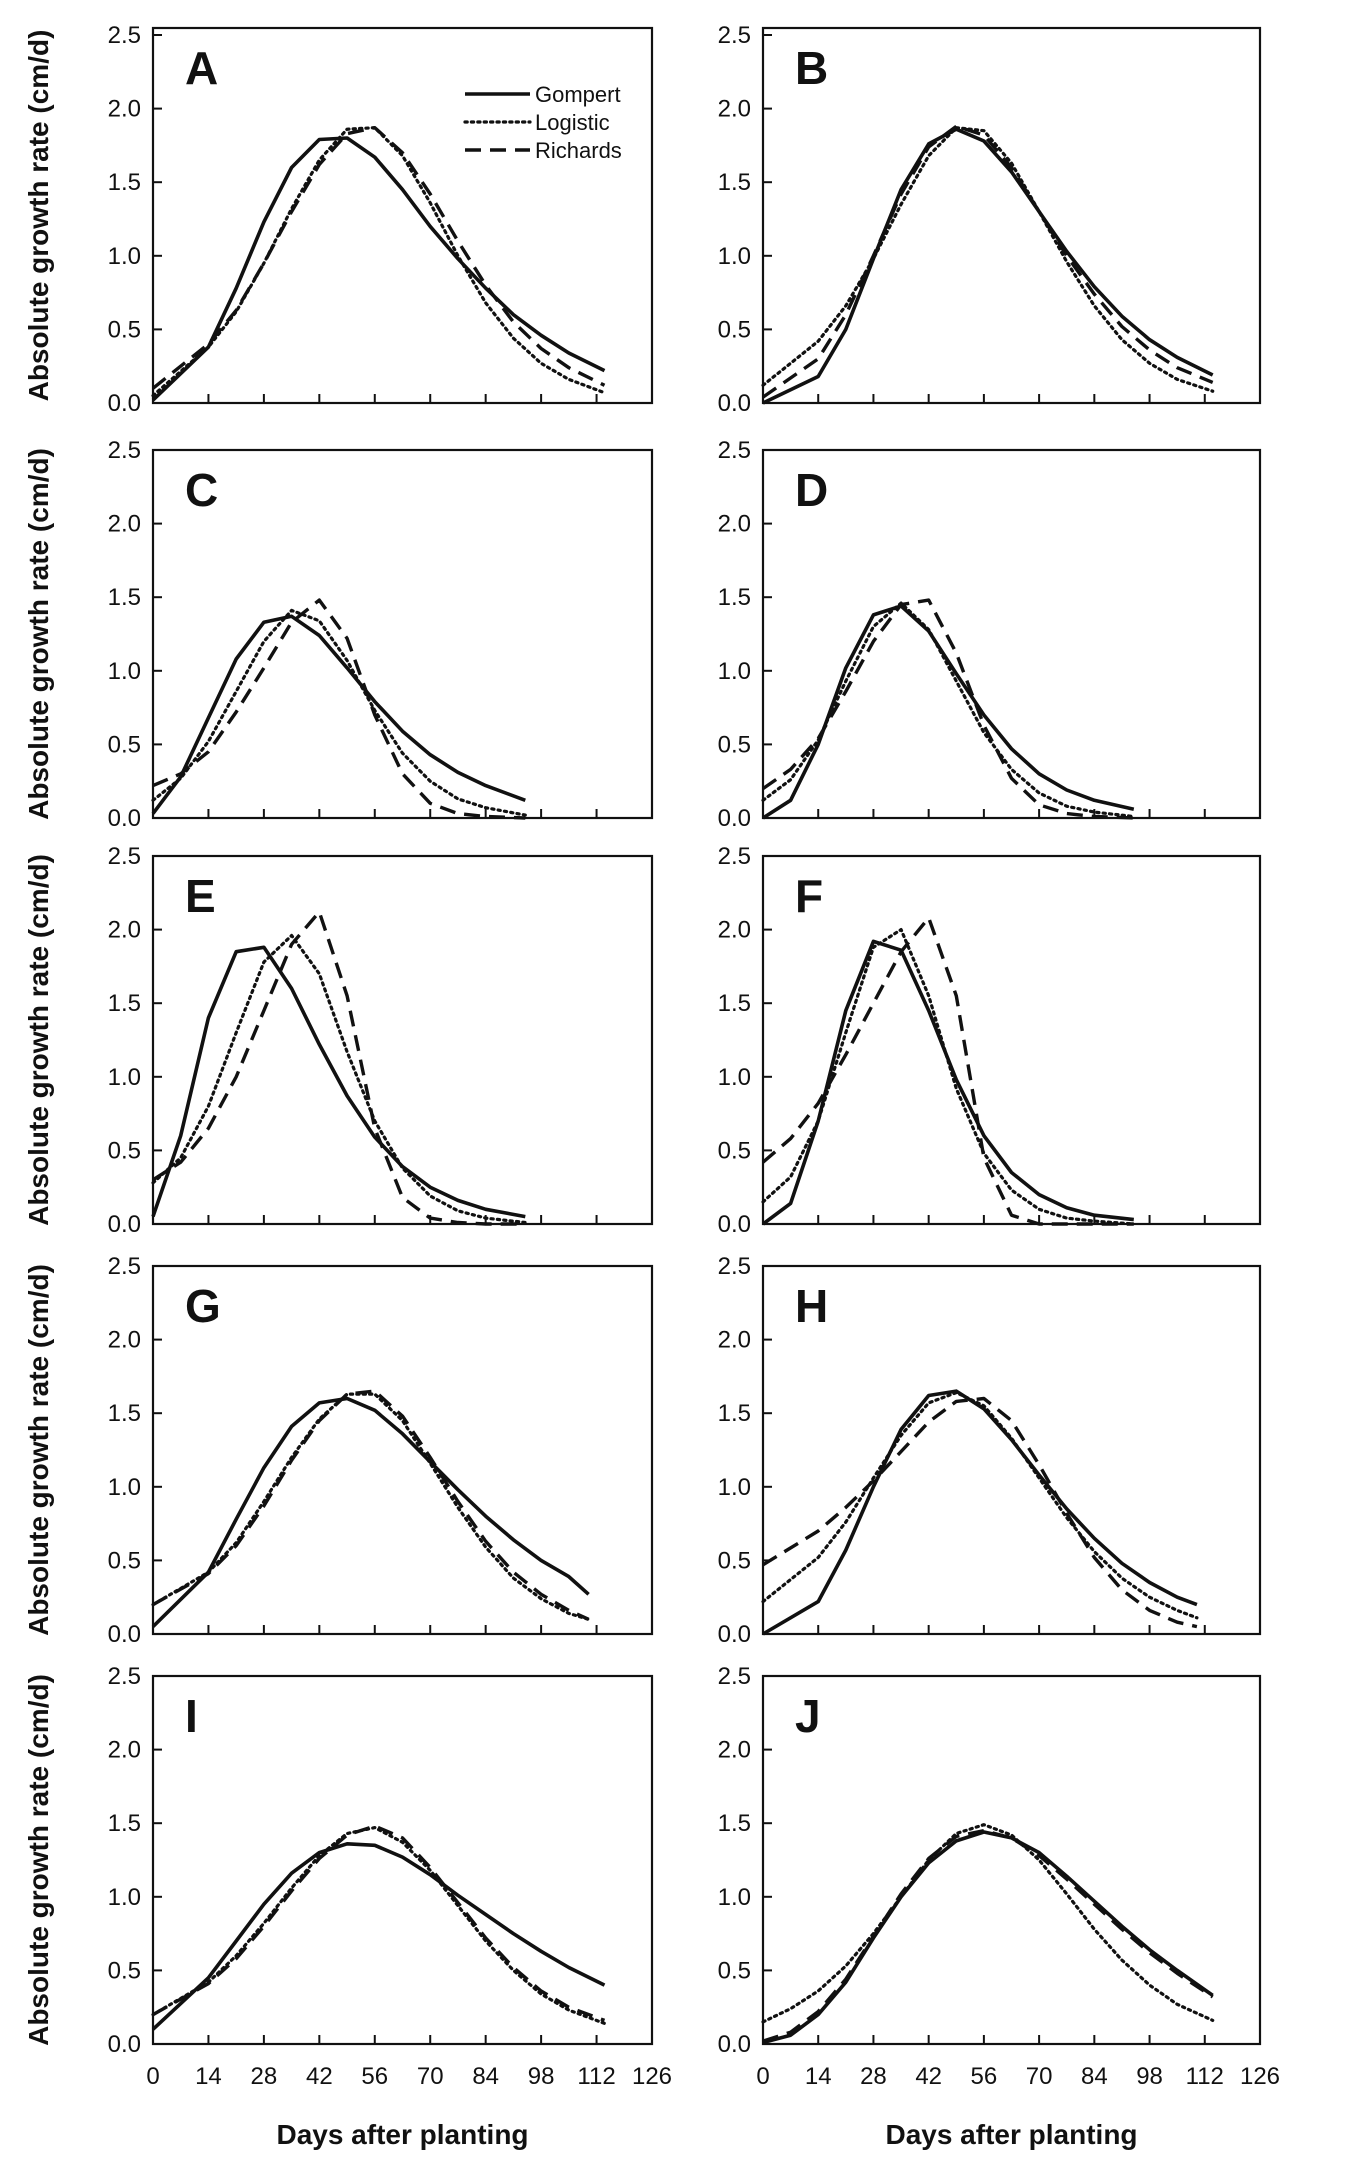 The width and height of the screenshot is (1350, 2161). What do you see at coordinates (201, 490) in the screenshot?
I see `panel-label: C` at bounding box center [201, 490].